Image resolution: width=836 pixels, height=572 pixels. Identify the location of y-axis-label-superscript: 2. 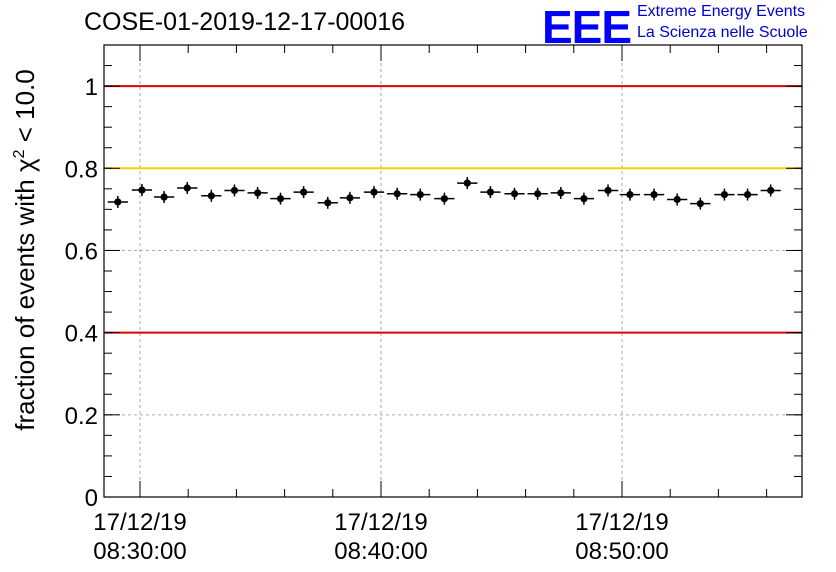
(19, 153).